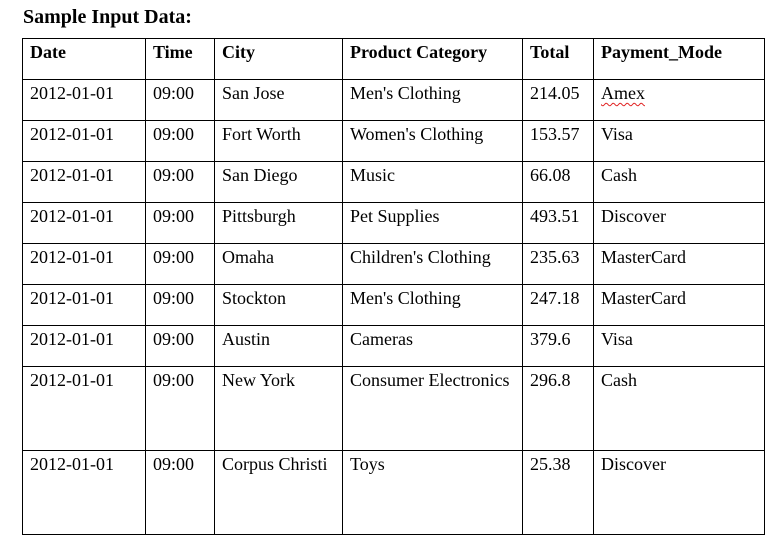 This screenshot has width=783, height=558. What do you see at coordinates (278, 408) in the screenshot?
I see `cell-city: New York` at bounding box center [278, 408].